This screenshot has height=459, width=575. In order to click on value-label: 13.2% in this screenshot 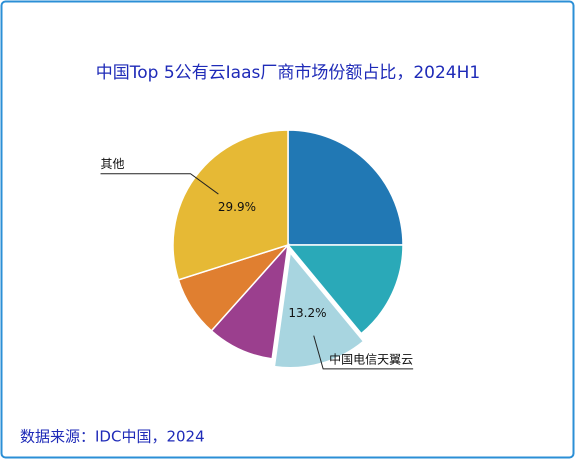, I will do `click(307, 313)`.